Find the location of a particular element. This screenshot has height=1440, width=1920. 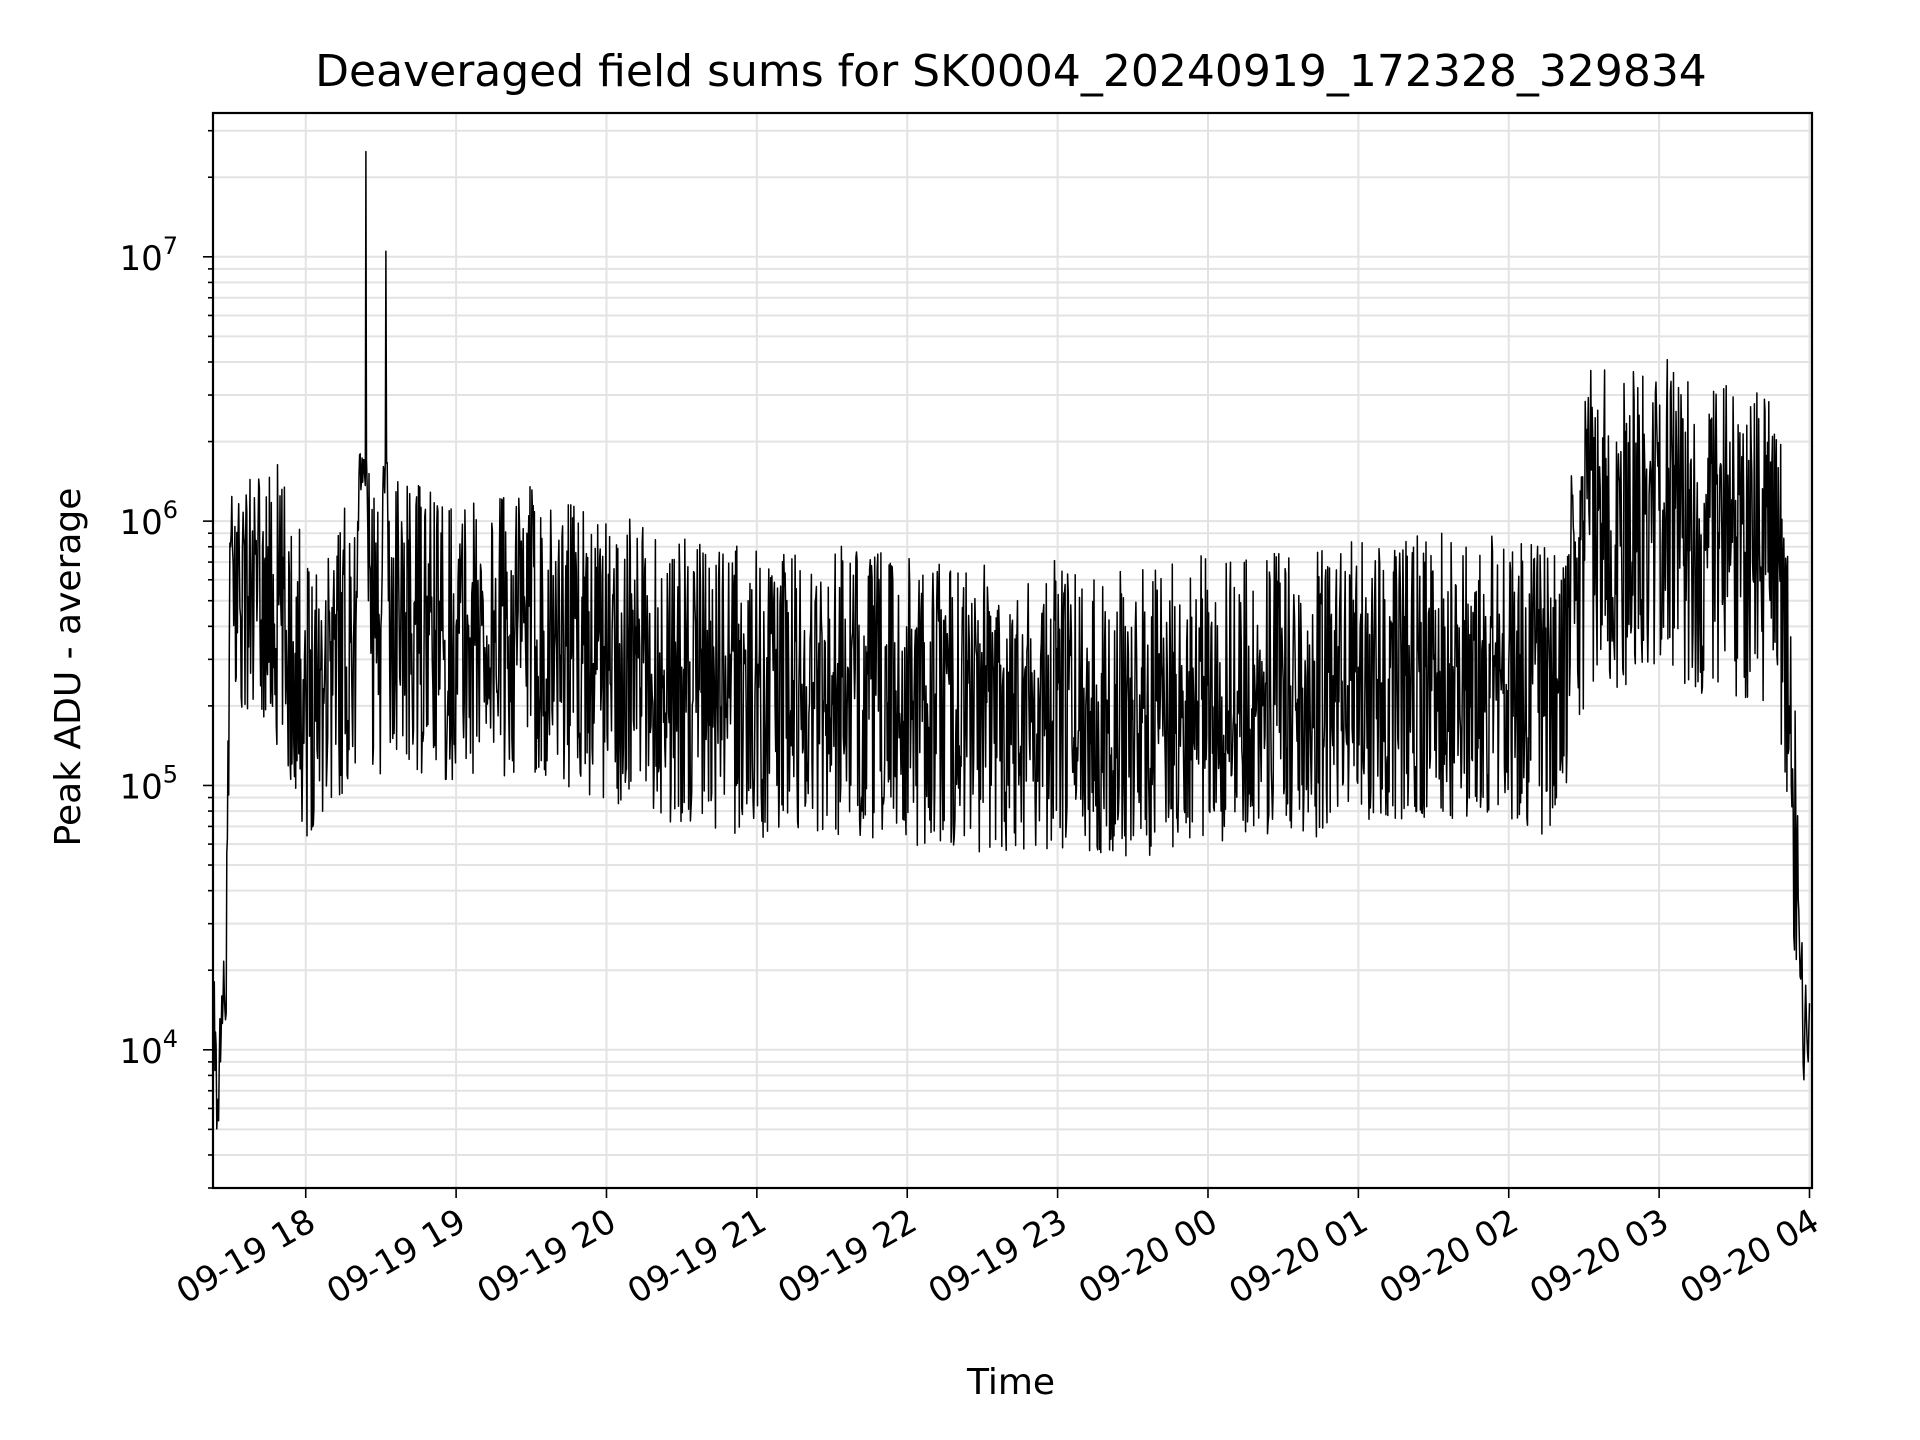

y-axis-label: Peak ADU - average is located at coordinates (68, 667).